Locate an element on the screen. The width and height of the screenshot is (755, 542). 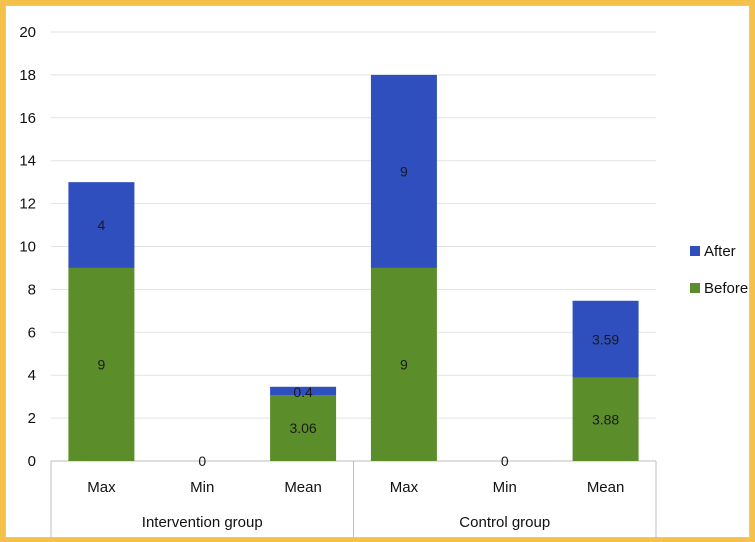
x-group-label: Control group is located at coordinates (504, 522).